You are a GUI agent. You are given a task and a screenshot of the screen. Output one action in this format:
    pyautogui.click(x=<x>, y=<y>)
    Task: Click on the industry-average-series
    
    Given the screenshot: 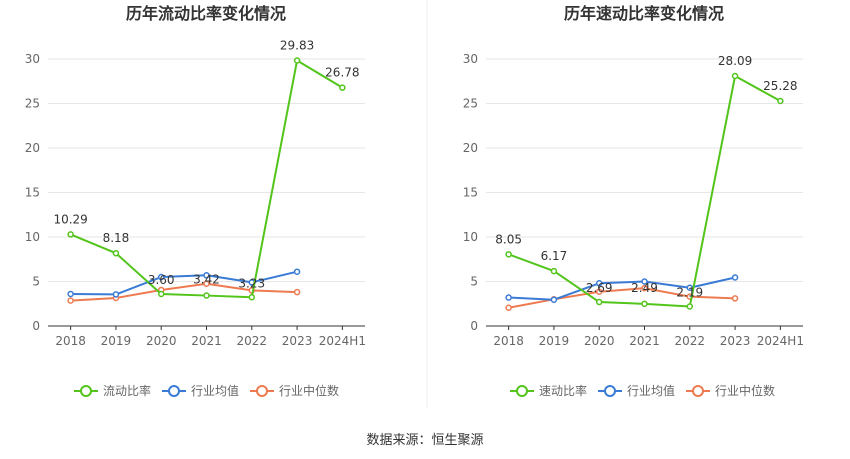 What is the action you would take?
    pyautogui.click(x=184, y=283)
    